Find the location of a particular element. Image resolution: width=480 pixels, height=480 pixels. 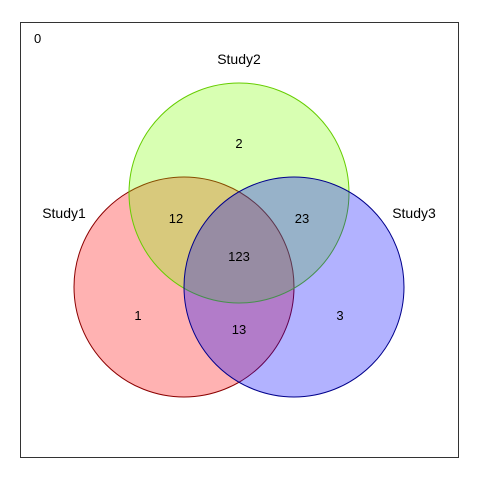

region-only-study1-count: 1 is located at coordinates (137, 315).